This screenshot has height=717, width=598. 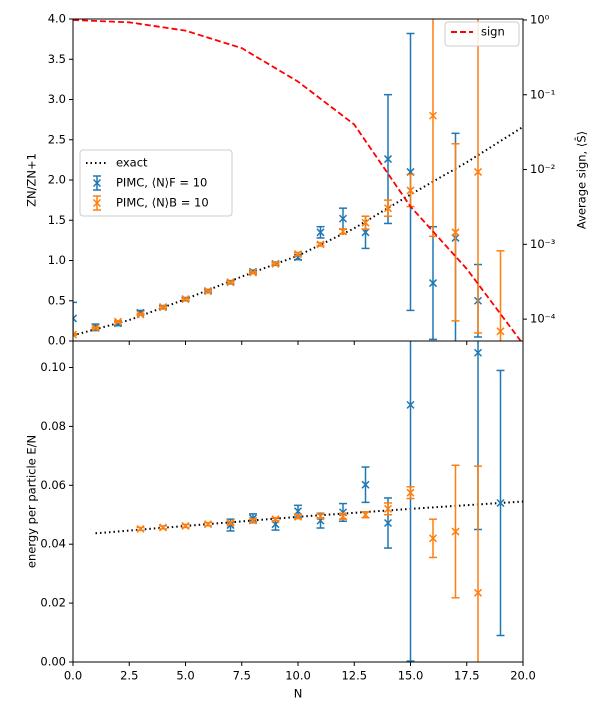 What do you see at coordinates (354, 676) in the screenshot?
I see `x-tick-label: 12.5` at bounding box center [354, 676].